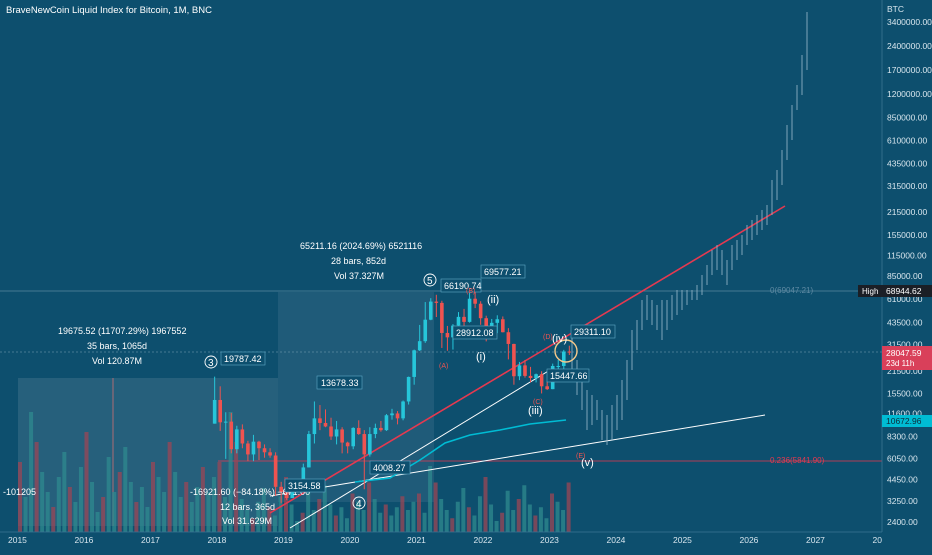 This screenshot has width=932, height=555. Describe the element at coordinates (616, 540) in the screenshot. I see `time-tick-label: 2024` at that location.